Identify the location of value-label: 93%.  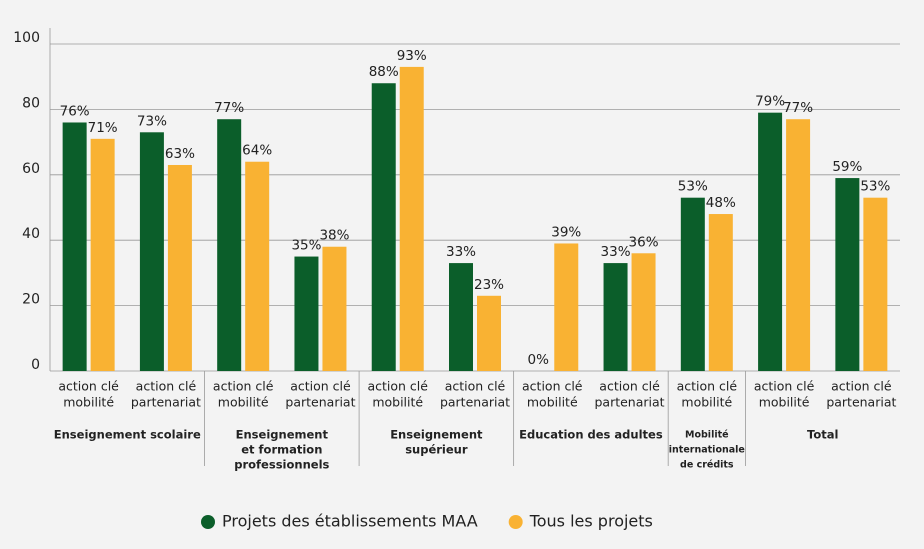
(412, 56).